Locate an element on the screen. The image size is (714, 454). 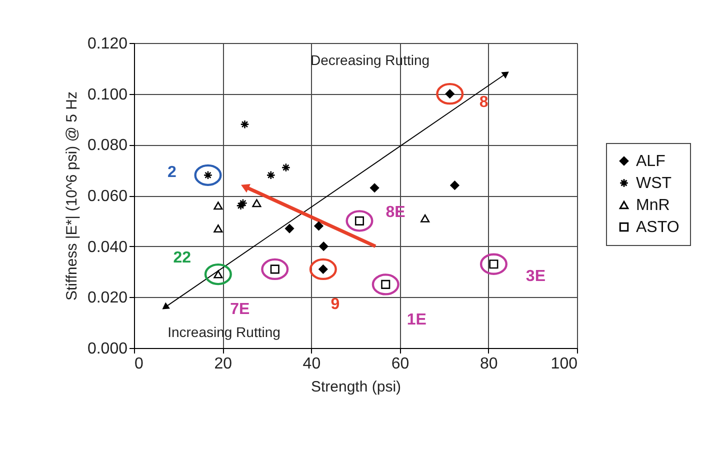
legend-label: ALF is located at coordinates (651, 161).